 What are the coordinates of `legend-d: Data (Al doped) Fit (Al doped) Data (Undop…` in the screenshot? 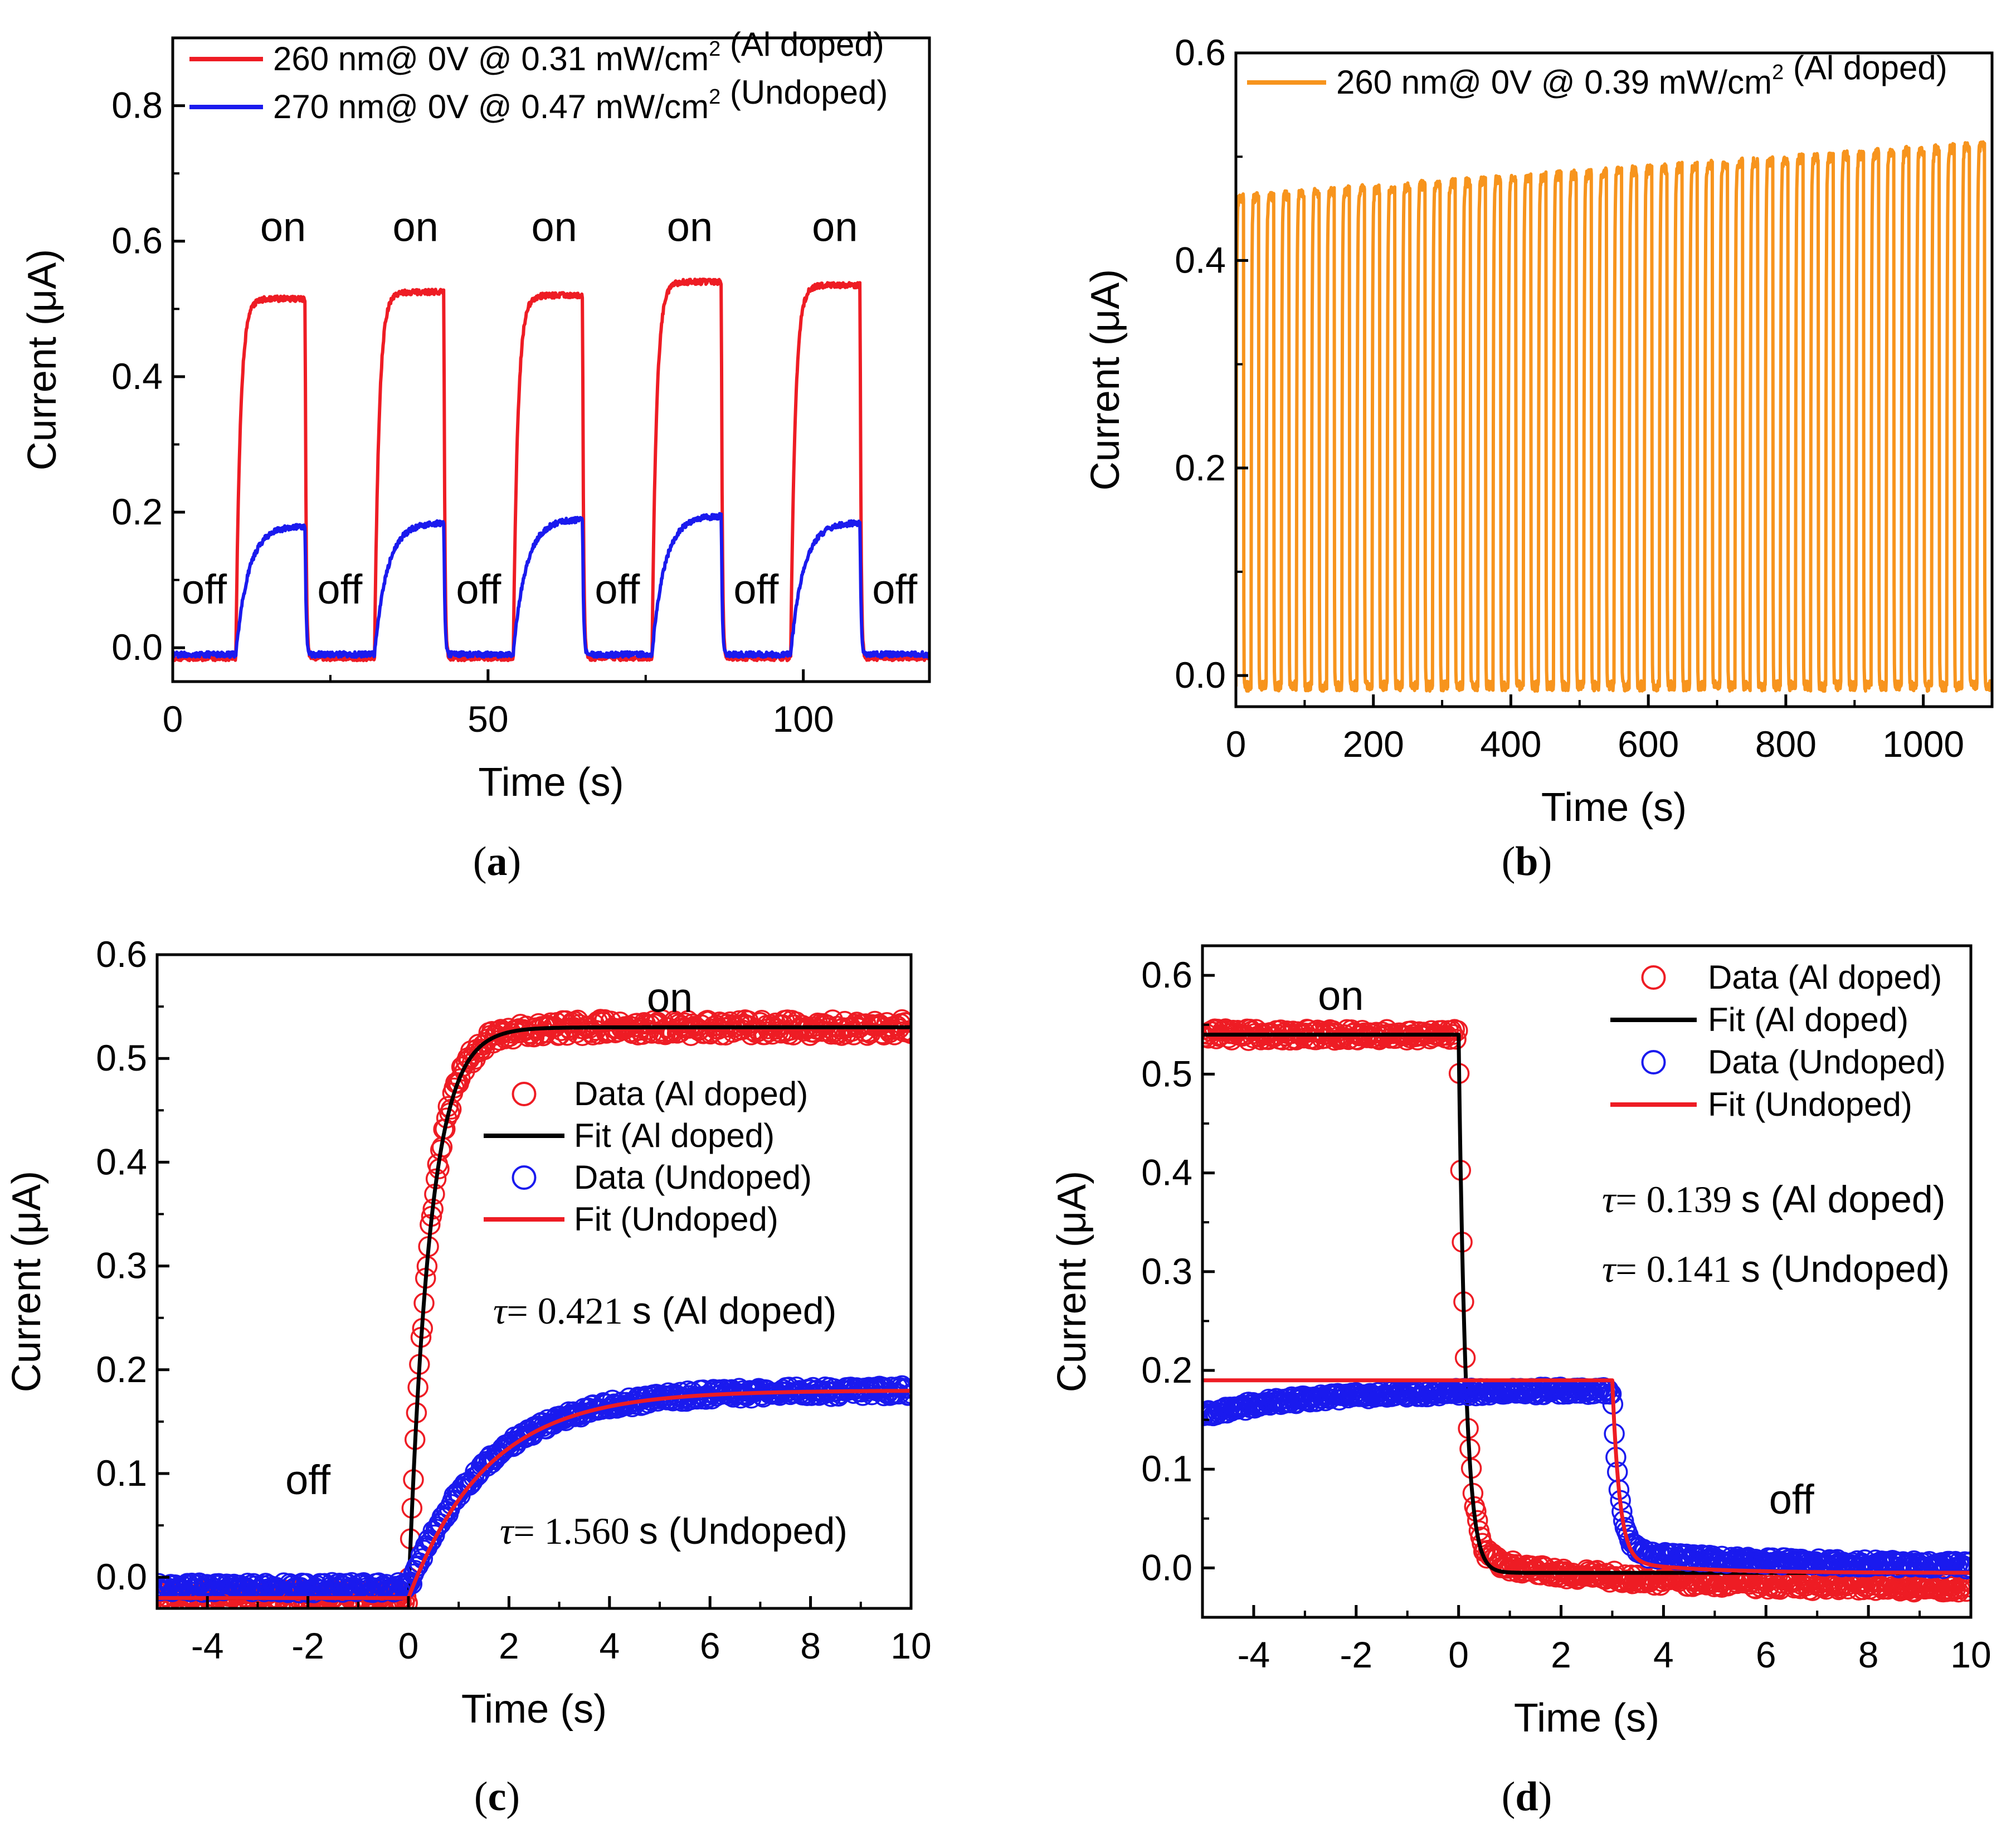 It's located at (1778, 1041).